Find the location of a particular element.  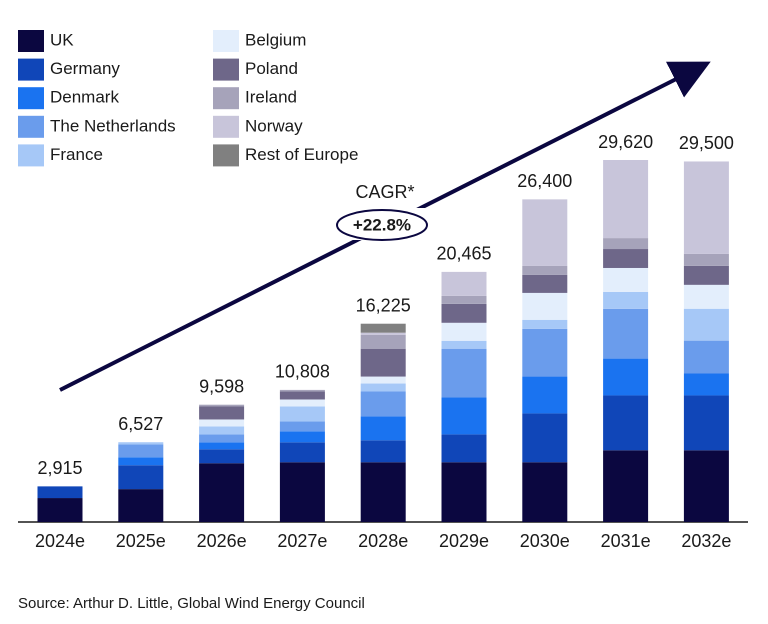

total-label: 16,225 is located at coordinates (383, 305).